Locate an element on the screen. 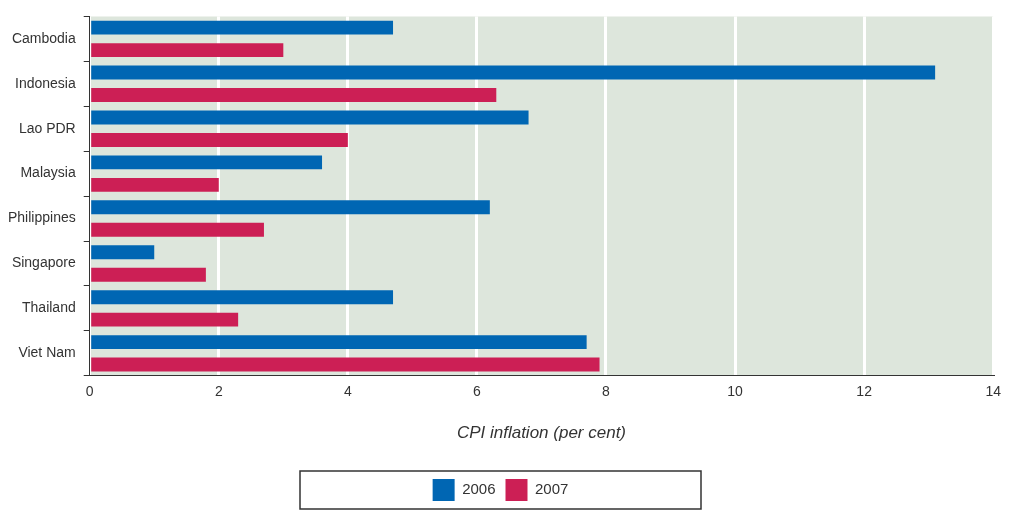 The image size is (1009, 511). x-tick-label: 4 is located at coordinates (347, 391).